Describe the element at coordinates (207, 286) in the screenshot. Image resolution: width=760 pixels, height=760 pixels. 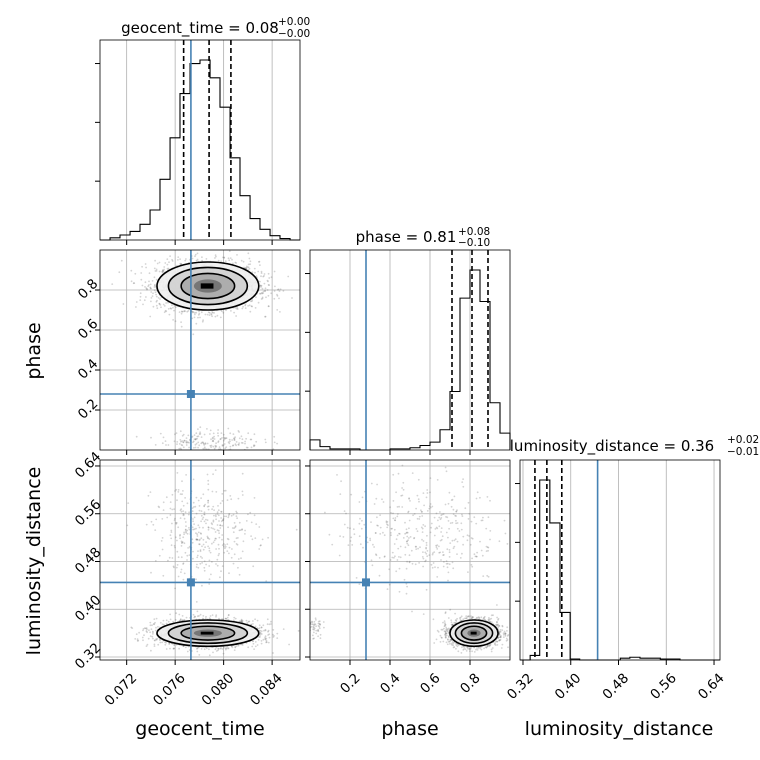
I see `density-peak` at that location.